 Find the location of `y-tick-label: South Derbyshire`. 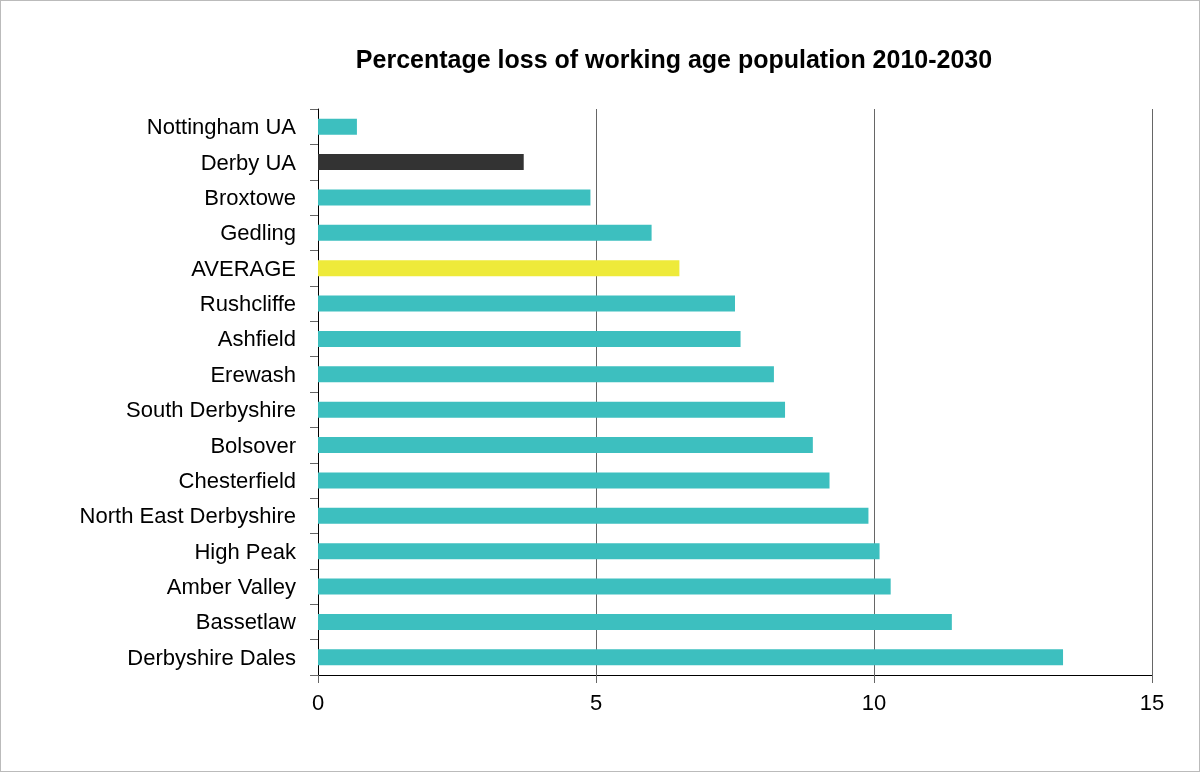

y-tick-label: South Derbyshire is located at coordinates (211, 410).